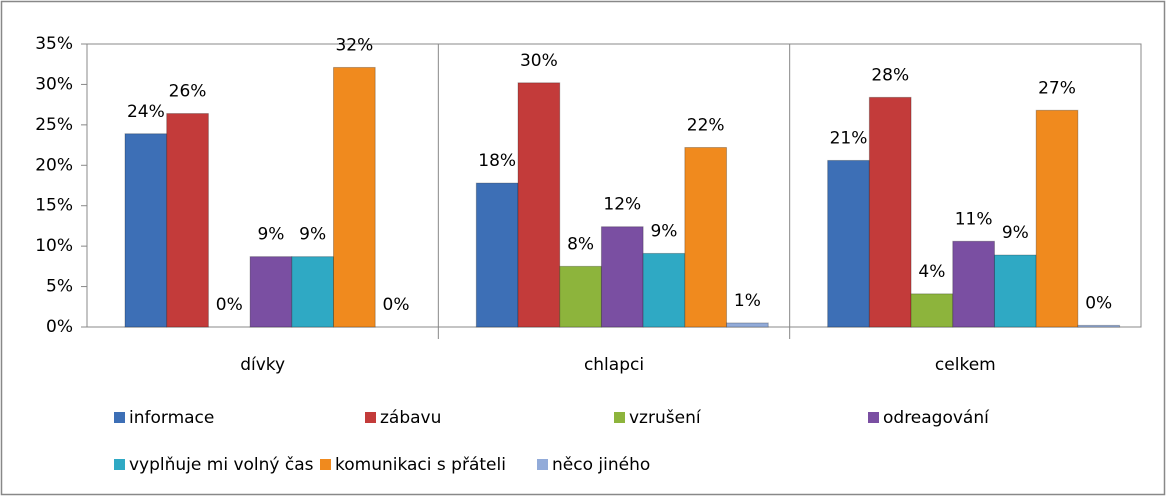 The height and width of the screenshot is (497, 1167). Describe the element at coordinates (580, 244) in the screenshot. I see `value-label: 8%` at that location.